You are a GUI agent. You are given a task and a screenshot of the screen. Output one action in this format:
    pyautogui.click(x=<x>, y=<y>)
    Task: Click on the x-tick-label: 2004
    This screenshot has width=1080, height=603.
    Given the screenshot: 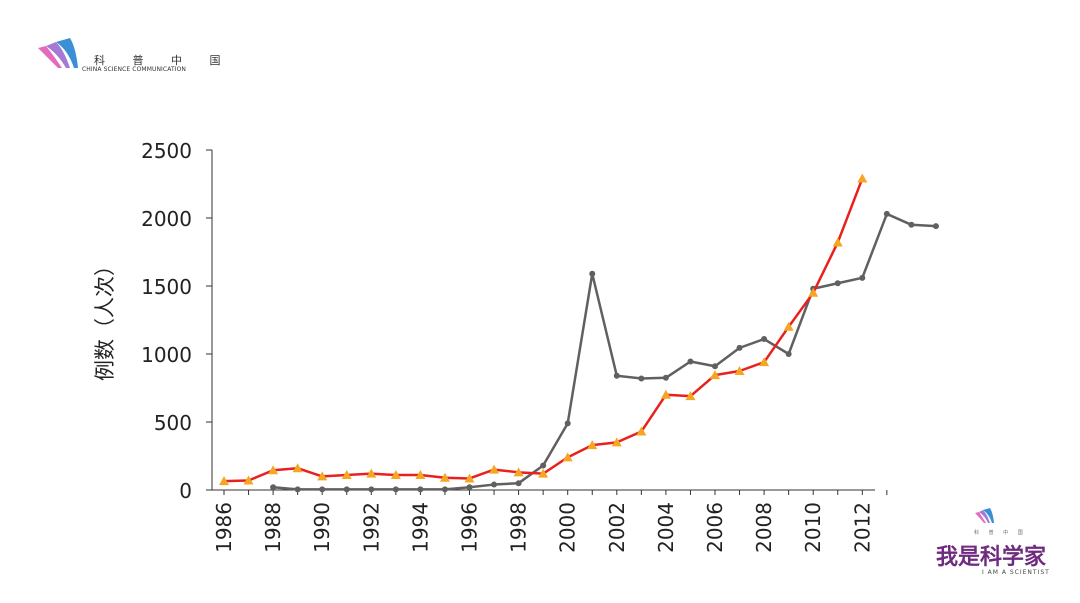 What is the action you would take?
    pyautogui.click(x=666, y=527)
    